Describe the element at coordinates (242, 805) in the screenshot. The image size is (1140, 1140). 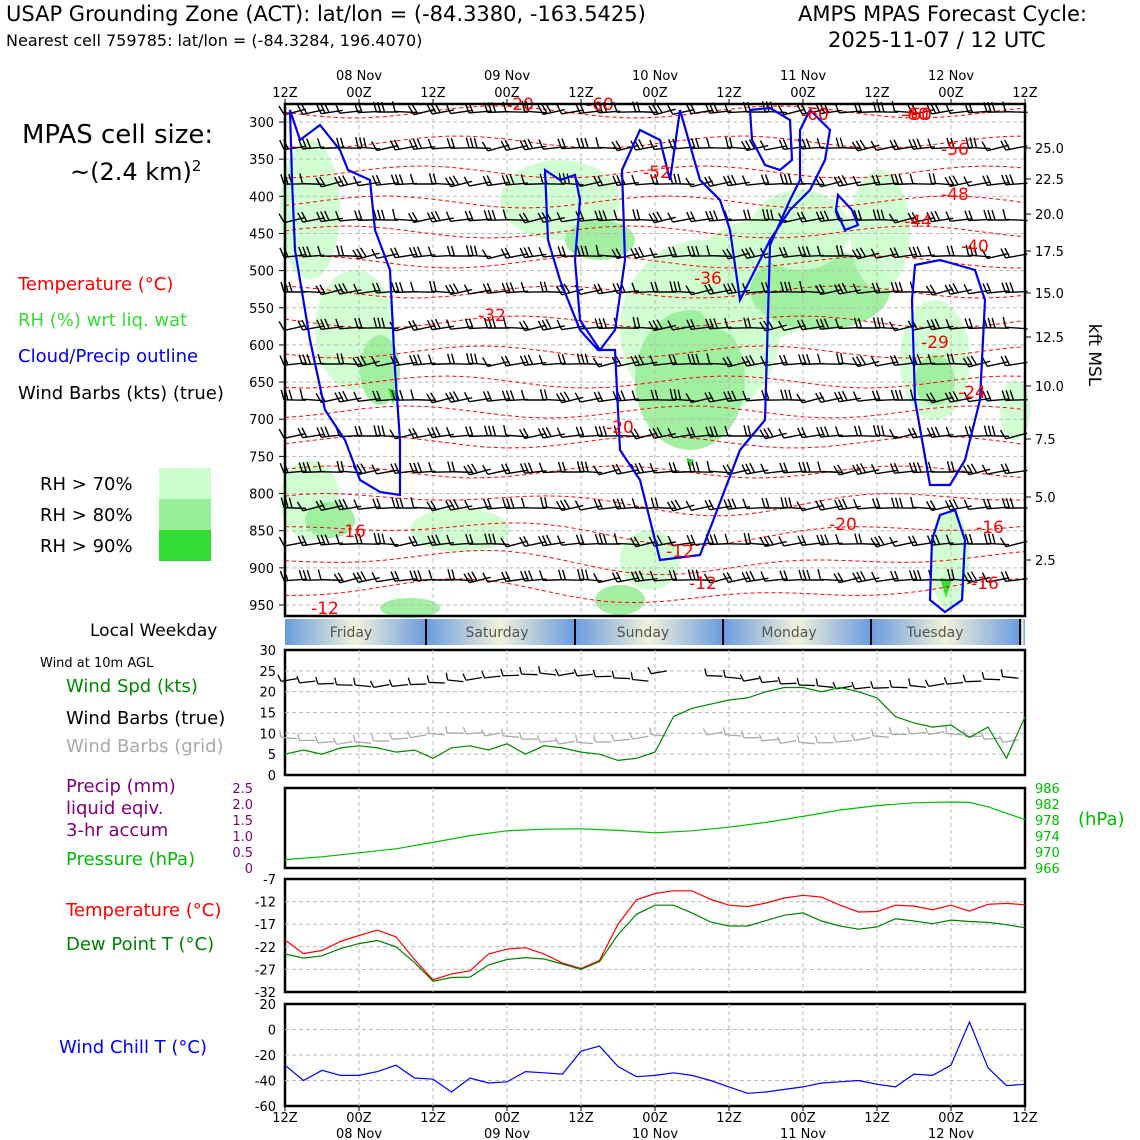
I see `precip-tick-label: 2.0` at that location.